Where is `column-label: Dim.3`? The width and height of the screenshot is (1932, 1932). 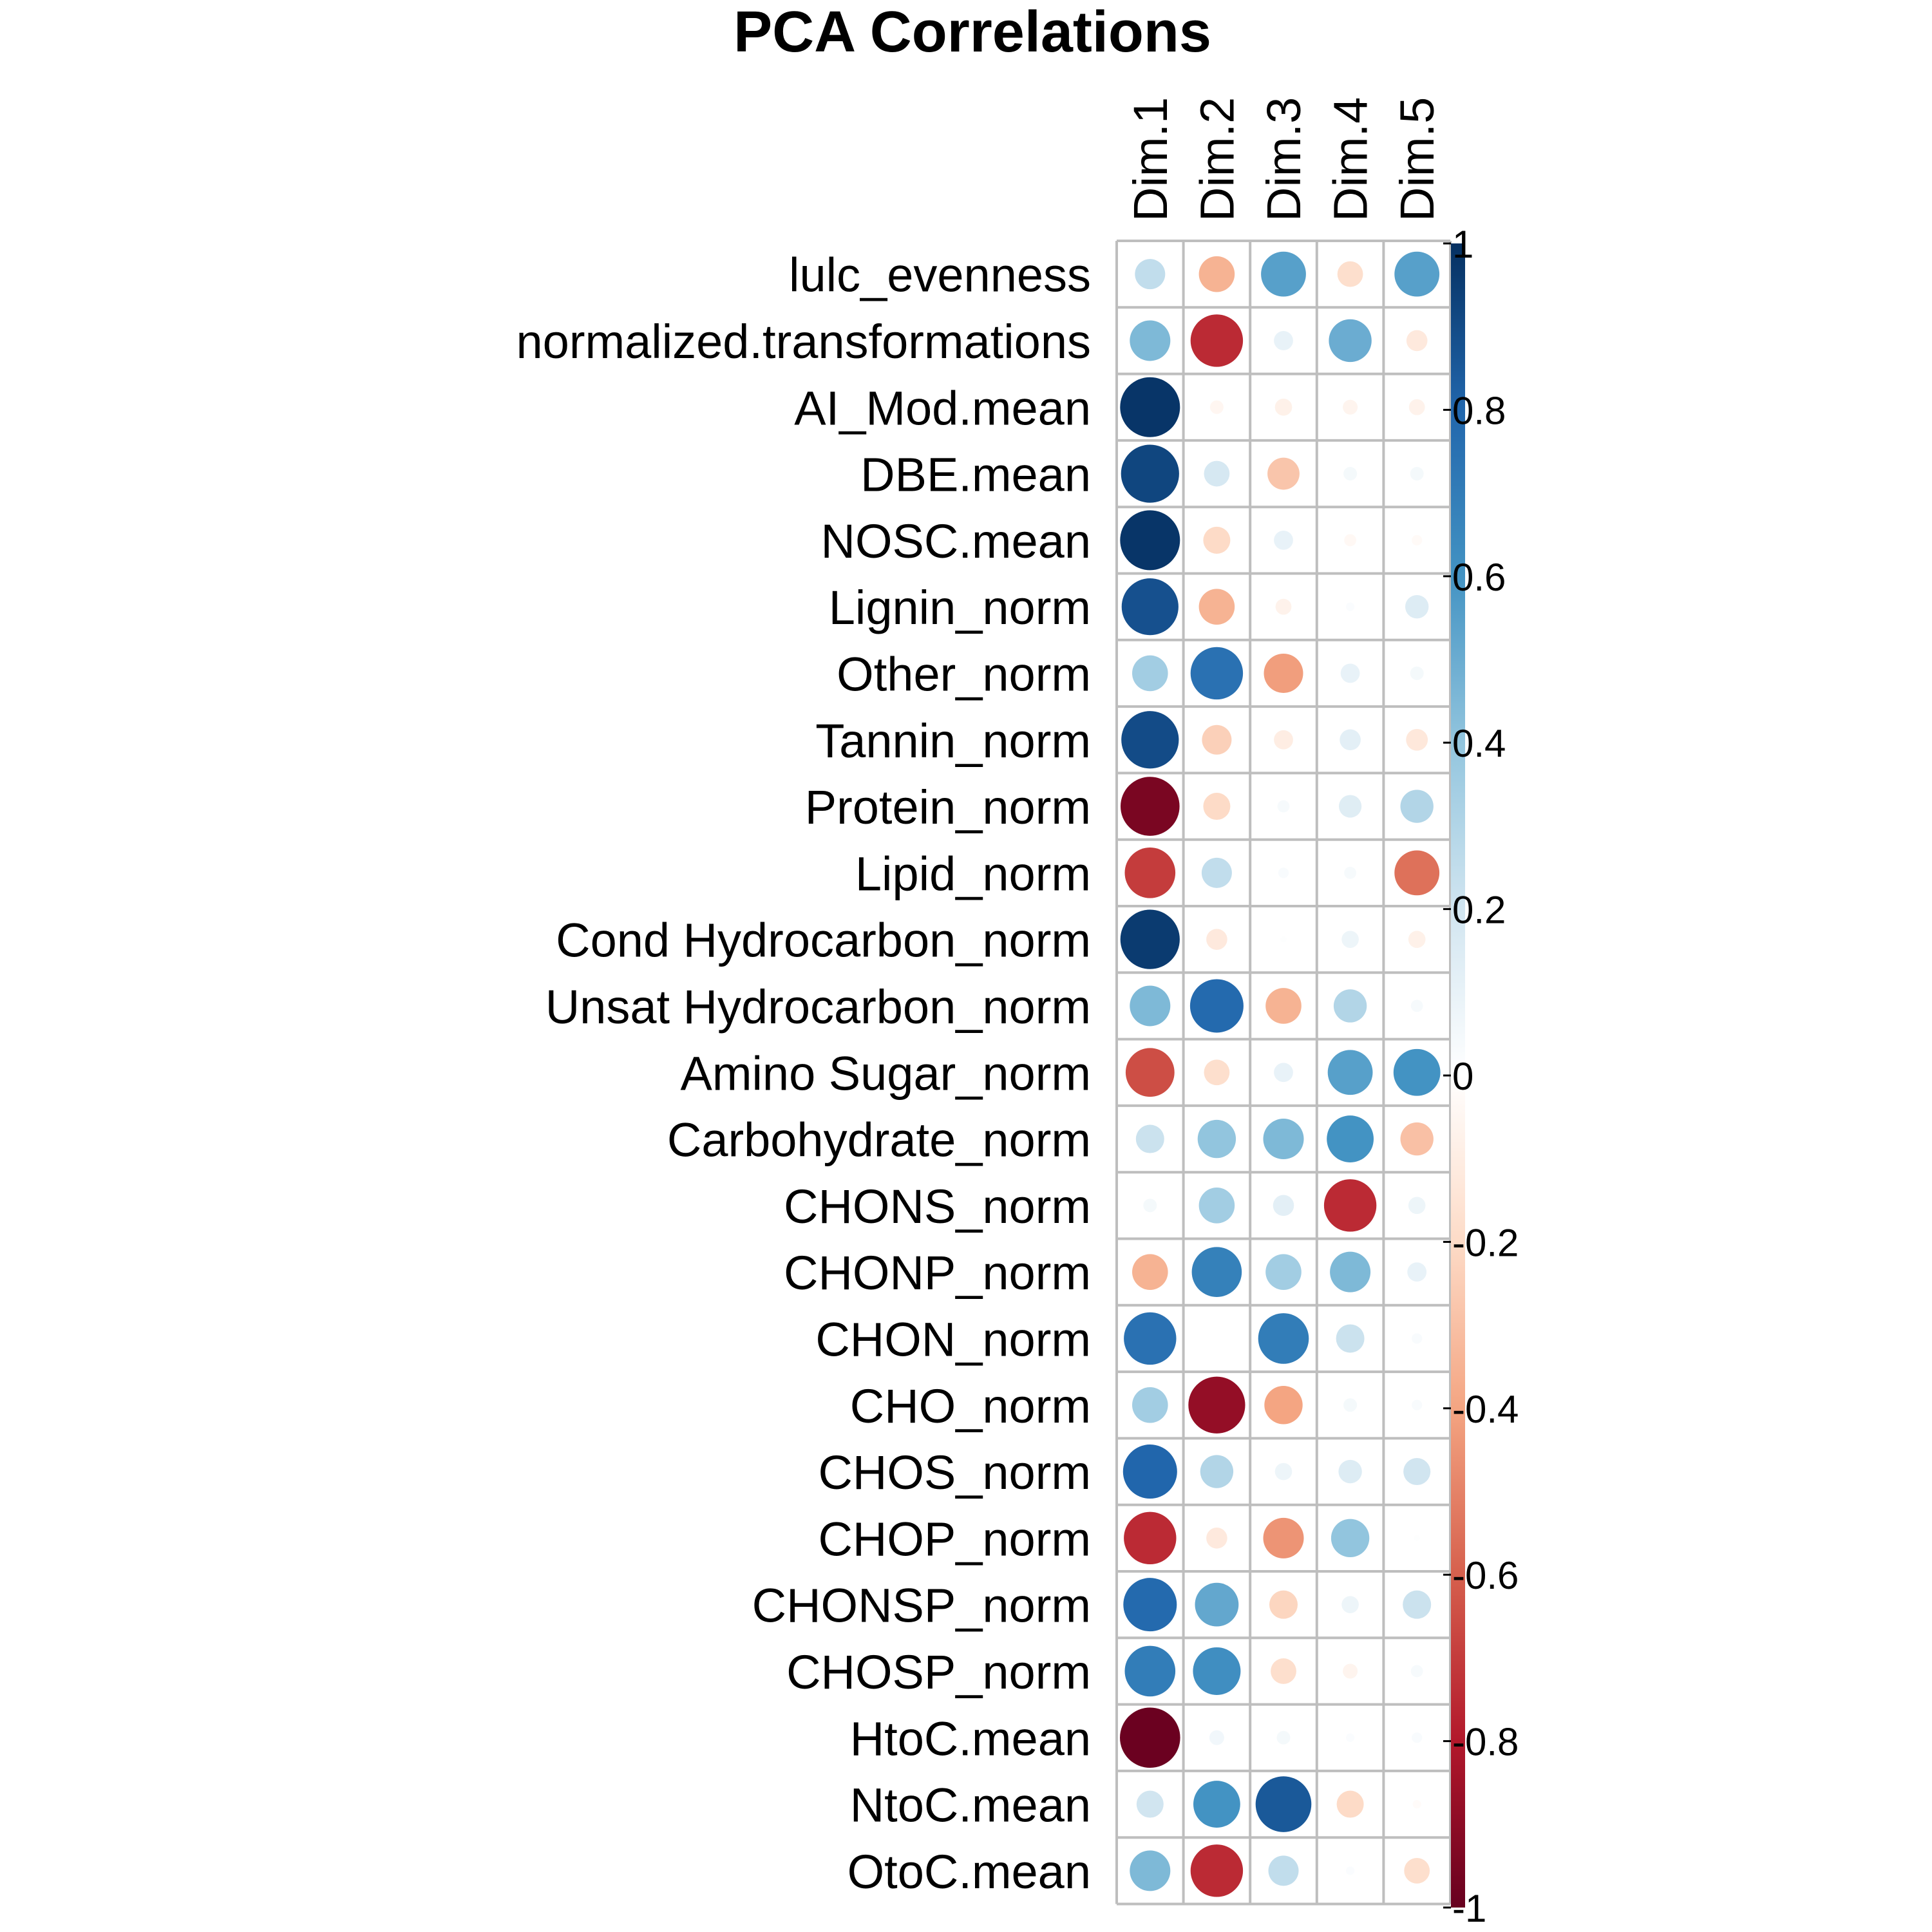
column-label: Dim.3 is located at coordinates (1284, 159).